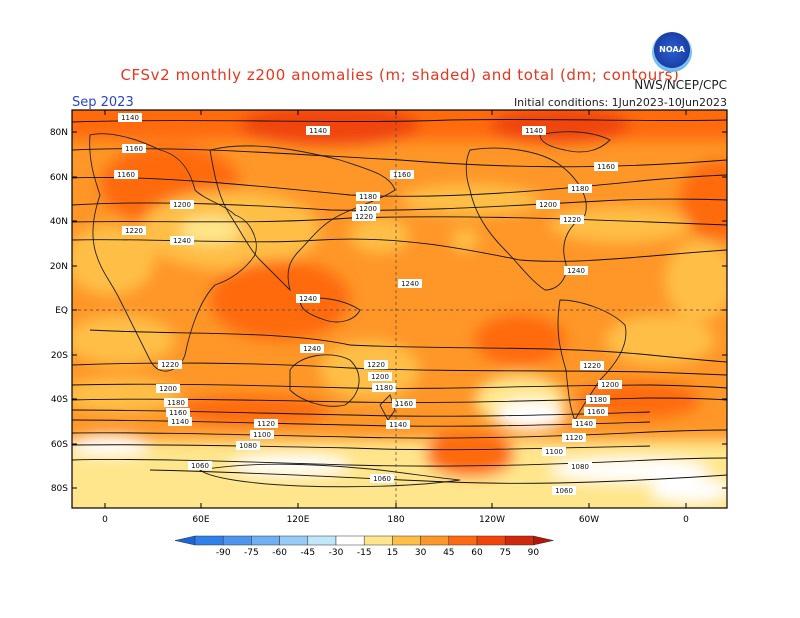 The height and width of the screenshot is (618, 800). Describe the element at coordinates (589, 520) in the screenshot. I see `lon-label: 60W` at that location.